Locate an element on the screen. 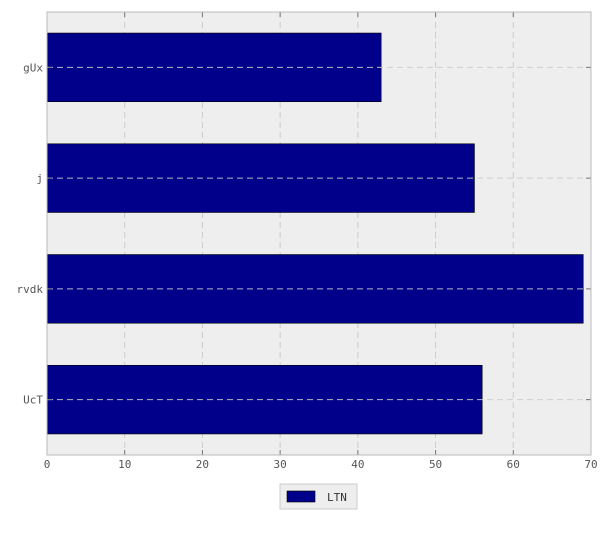 The height and width of the screenshot is (549, 610). y-tick-label-gUx: gUx is located at coordinates (33, 67).